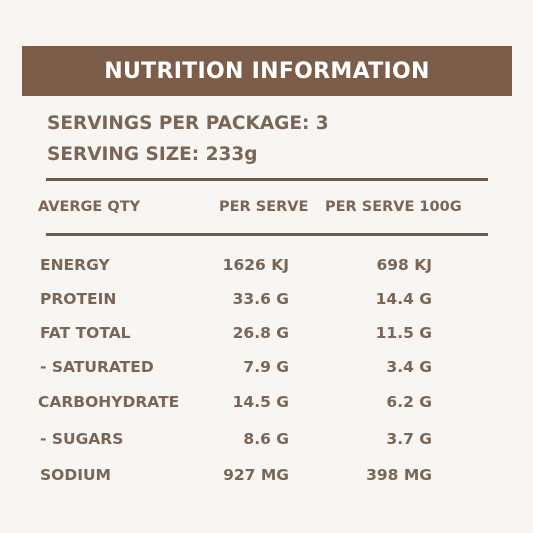 This screenshot has width=533, height=533. What do you see at coordinates (399, 475) in the screenshot?
I see `row-per-100g: 398 MG` at bounding box center [399, 475].